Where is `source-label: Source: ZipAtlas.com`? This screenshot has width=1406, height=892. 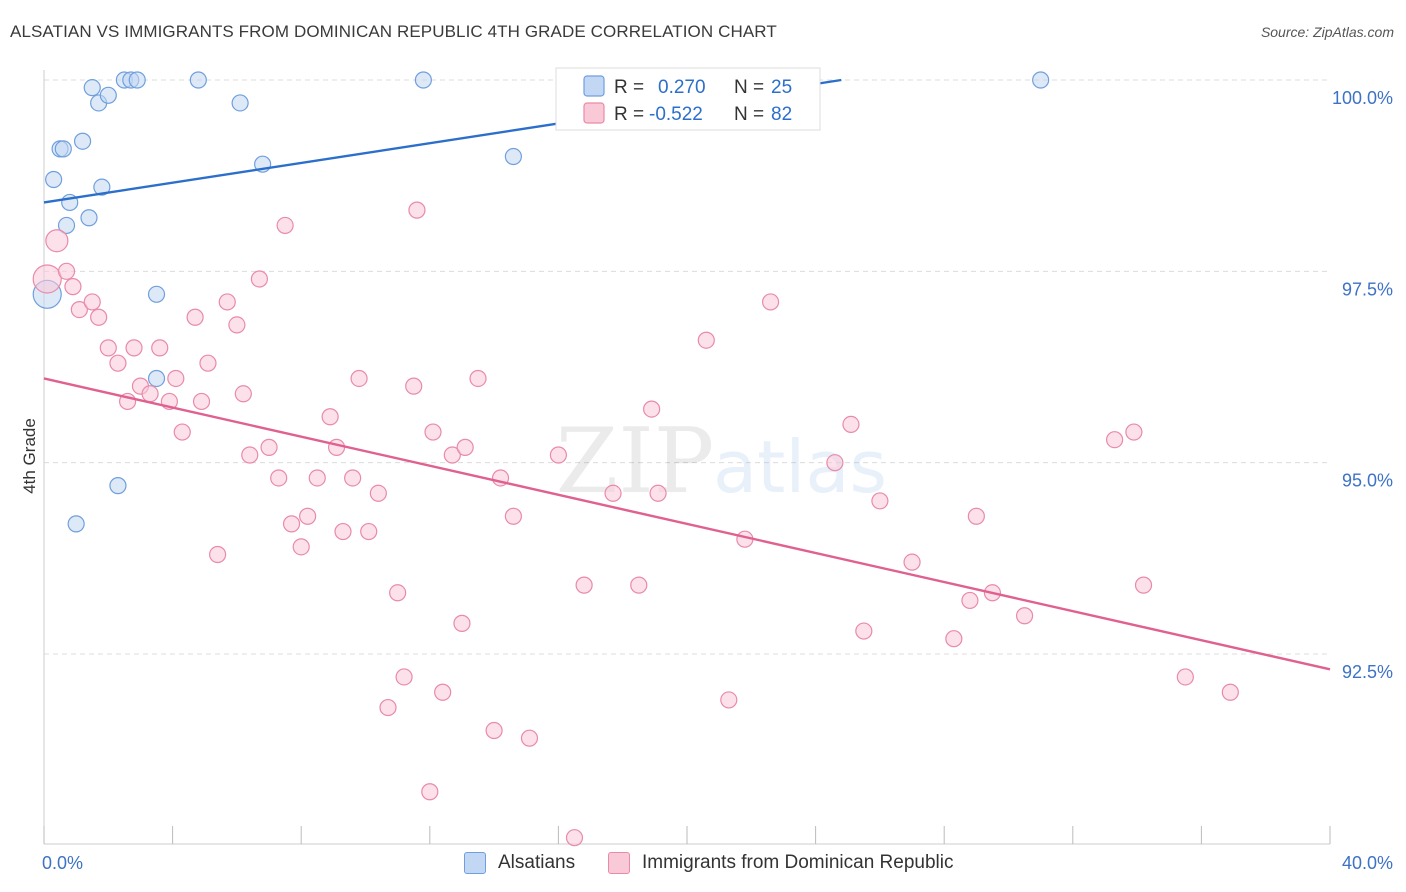
source-label: Source: ZipAtlas.com is located at coordinates (1327, 32).